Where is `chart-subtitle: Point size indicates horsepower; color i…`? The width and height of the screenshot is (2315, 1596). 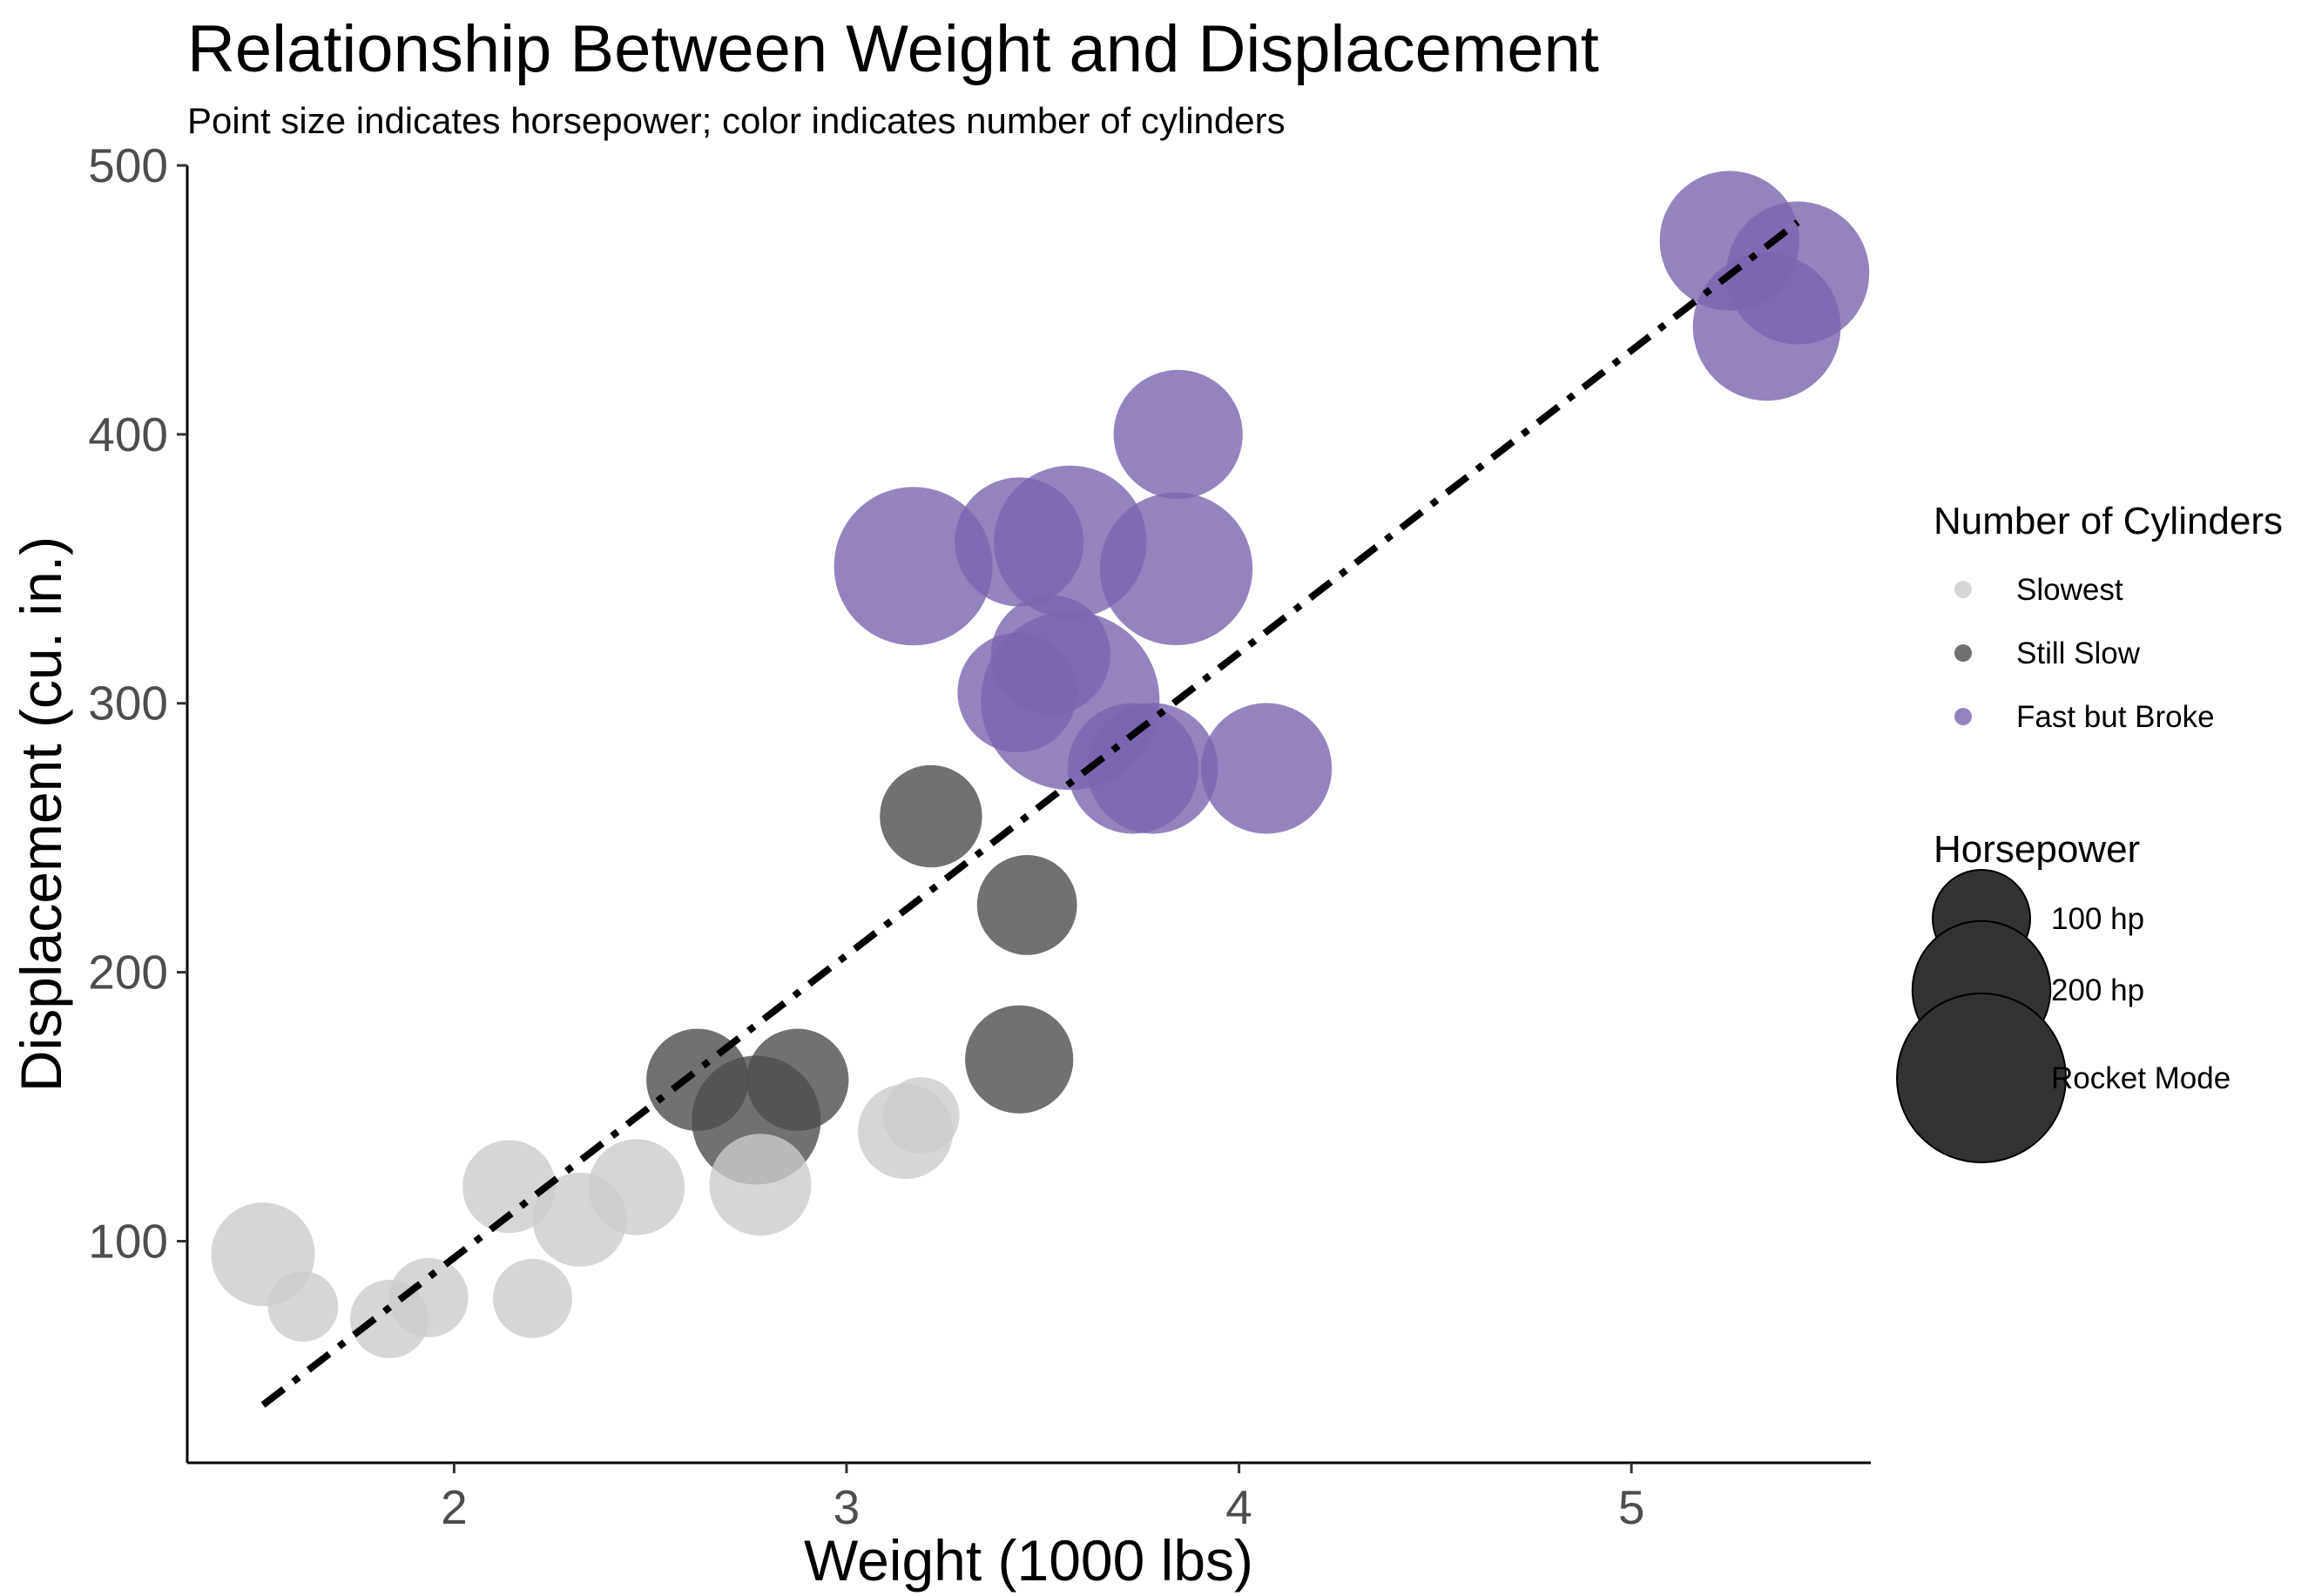
chart-subtitle: Point size indicates horsepower; color i… is located at coordinates (737, 120).